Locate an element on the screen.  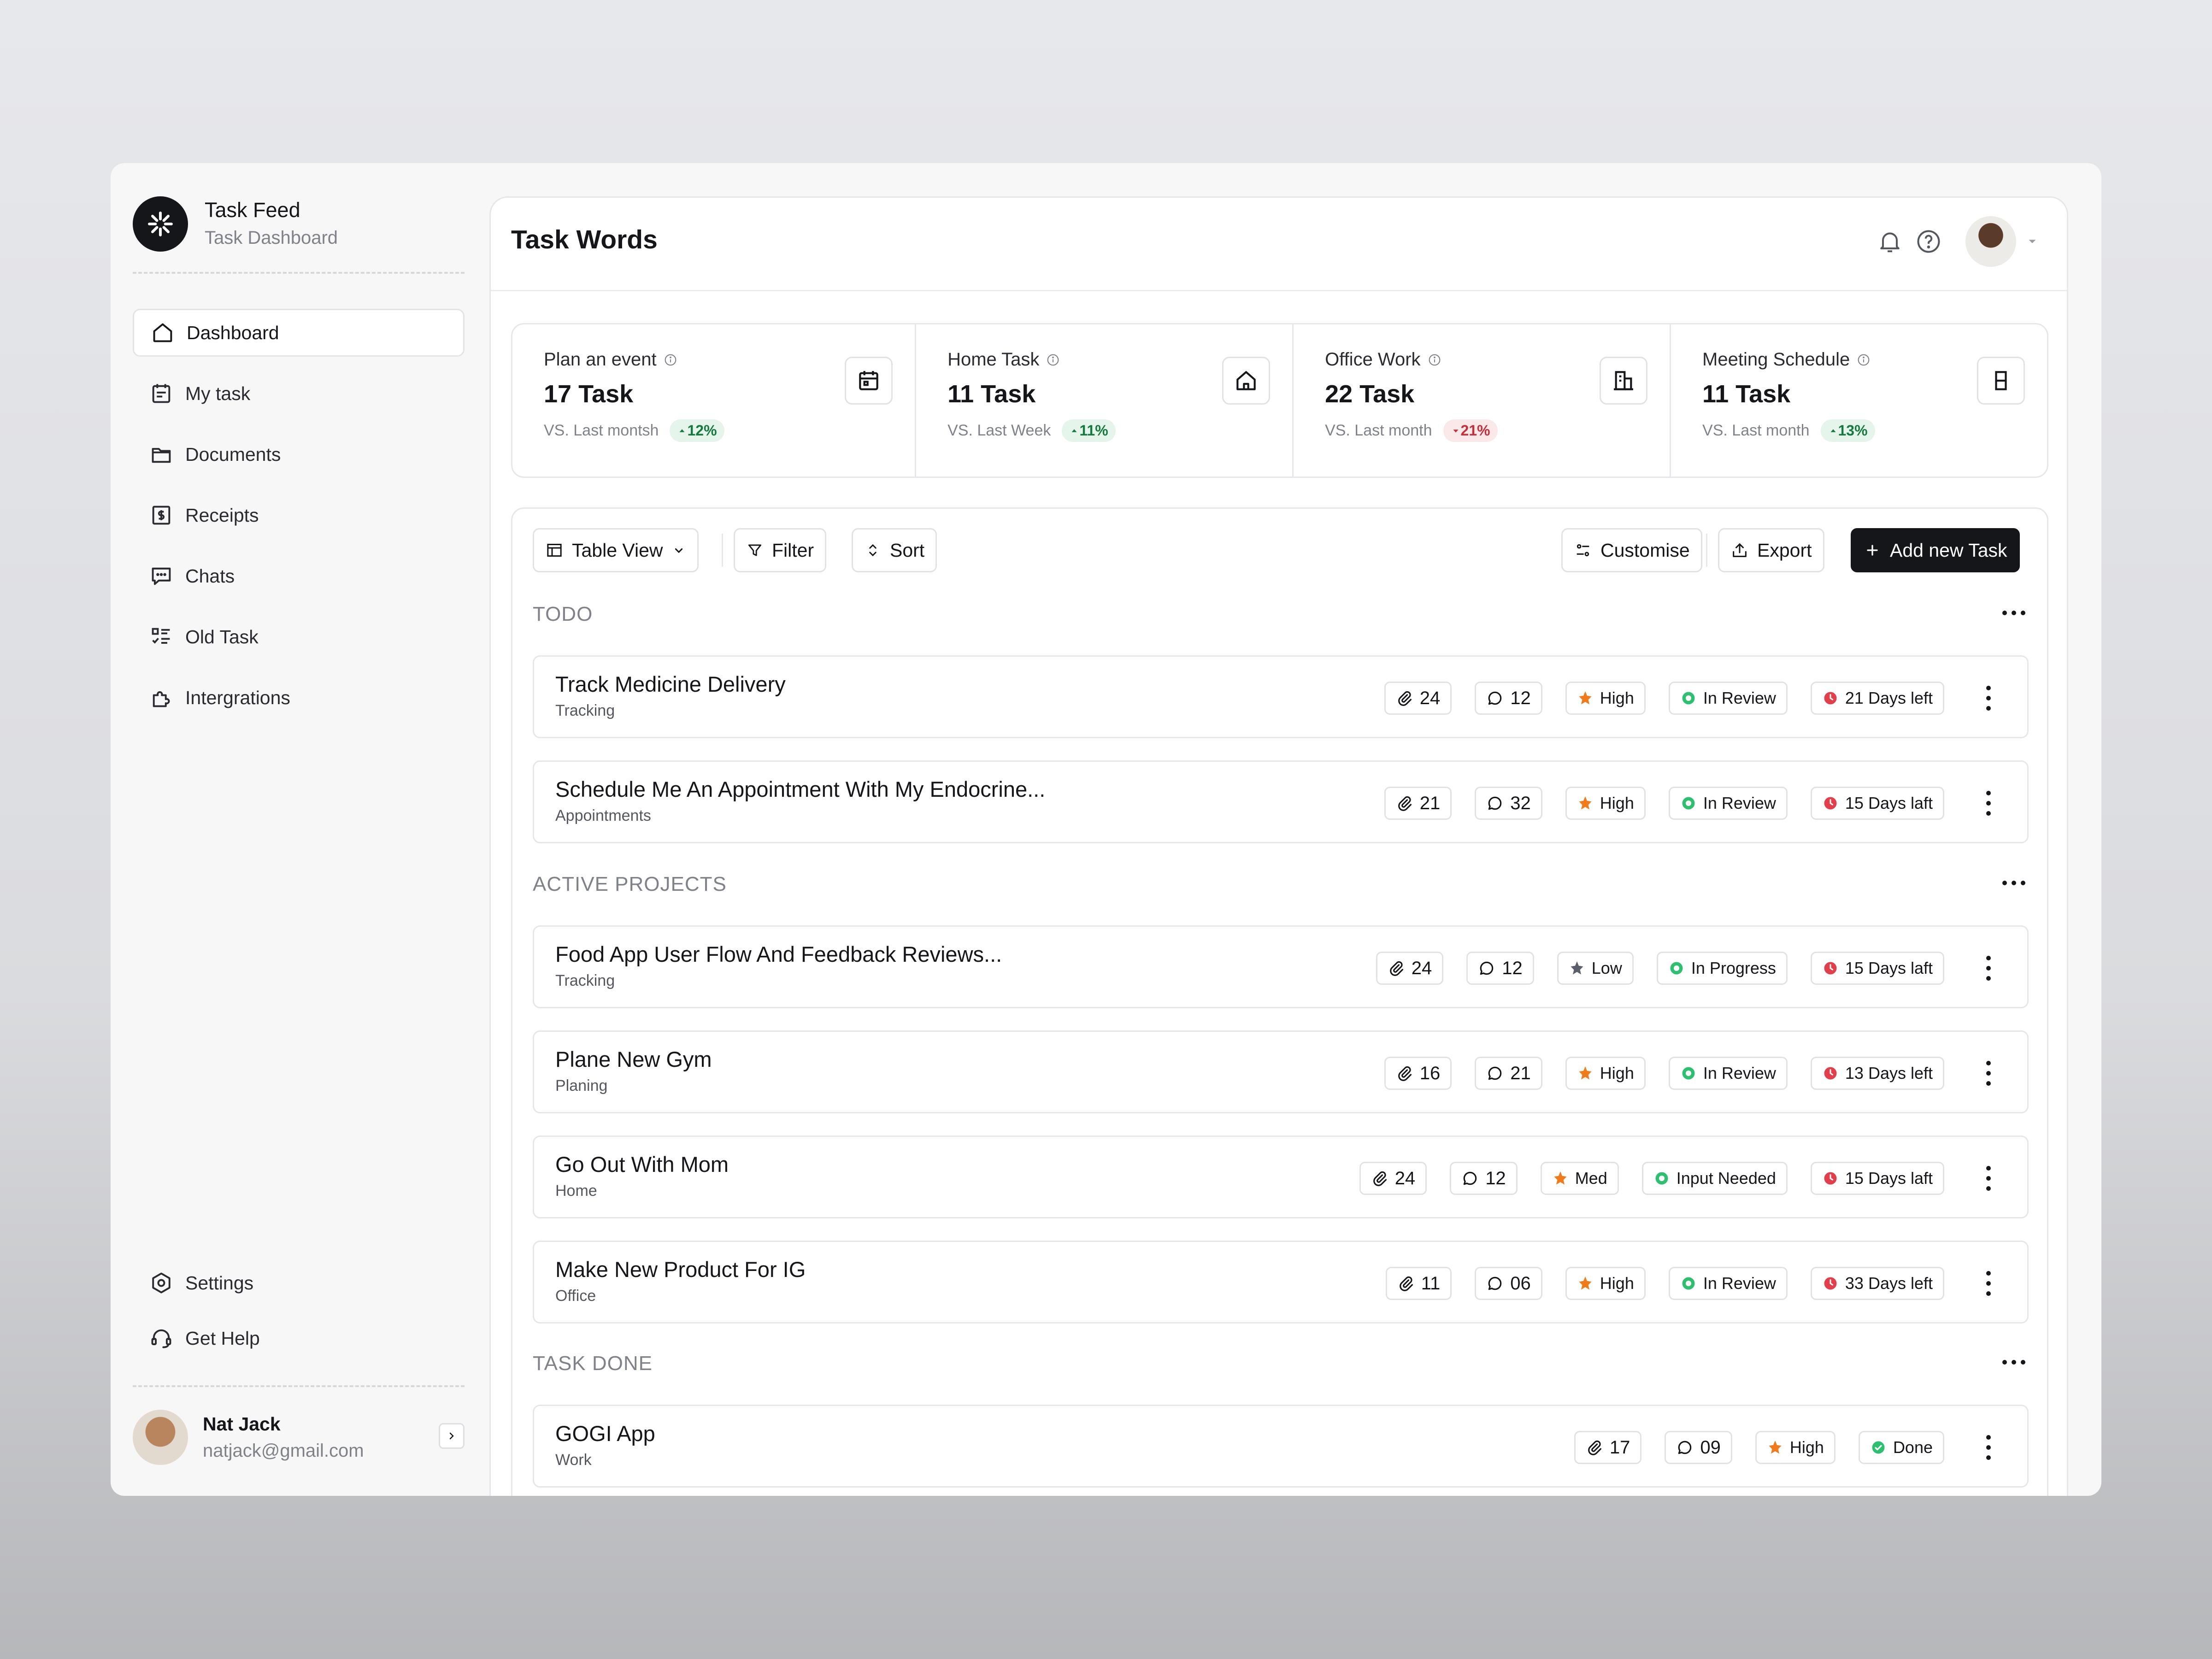
attachments-chip: 16 is located at coordinates (1418, 1073).